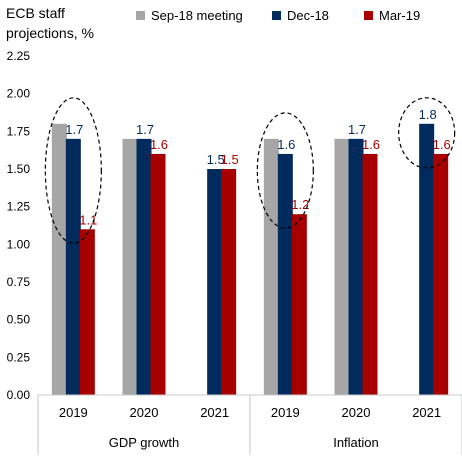 The image size is (462, 463). Describe the element at coordinates (197, 15) in the screenshot. I see `legend-label: Sep-18 meeting` at that location.